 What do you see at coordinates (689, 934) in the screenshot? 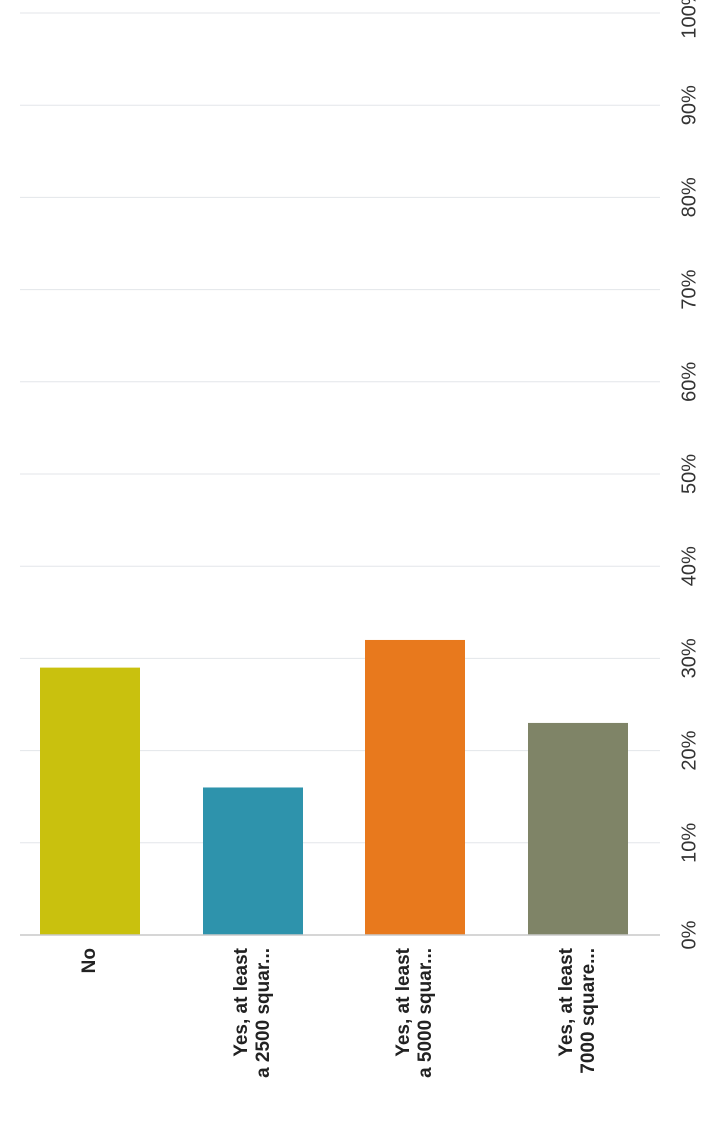
I see `y-tick-label: 0%` at bounding box center [689, 934].